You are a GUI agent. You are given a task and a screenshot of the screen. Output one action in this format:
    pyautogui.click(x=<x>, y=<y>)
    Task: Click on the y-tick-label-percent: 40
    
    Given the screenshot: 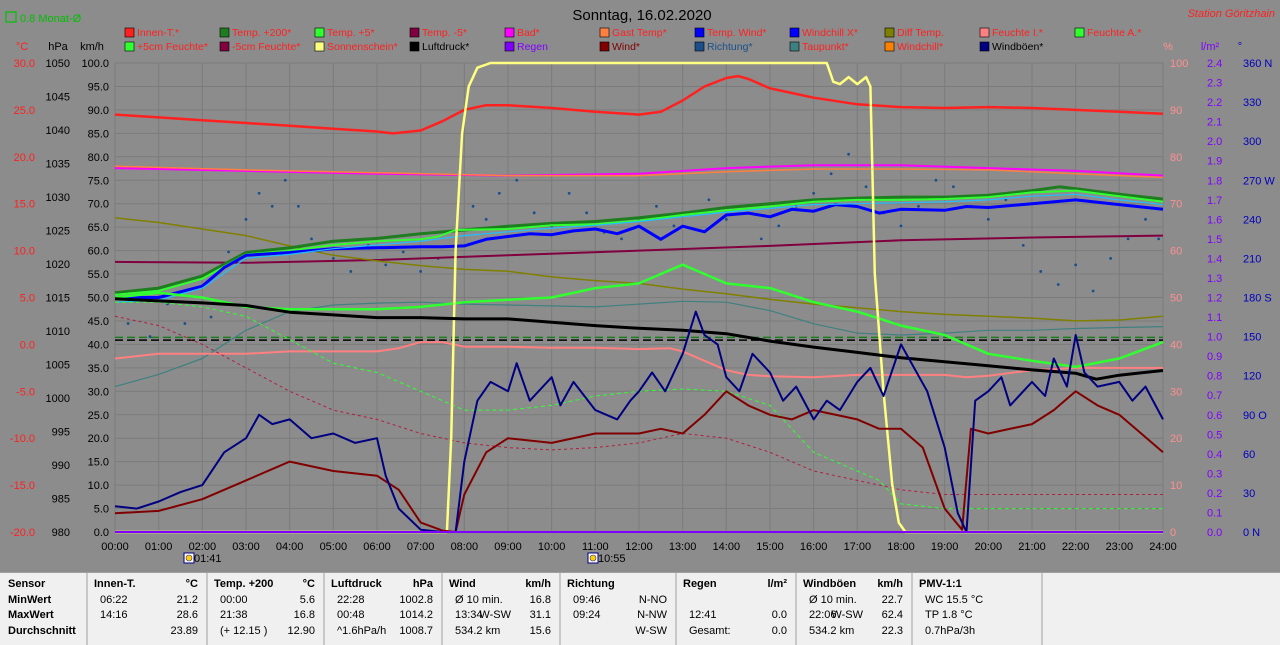 What is the action you would take?
    pyautogui.click(x=1176, y=345)
    